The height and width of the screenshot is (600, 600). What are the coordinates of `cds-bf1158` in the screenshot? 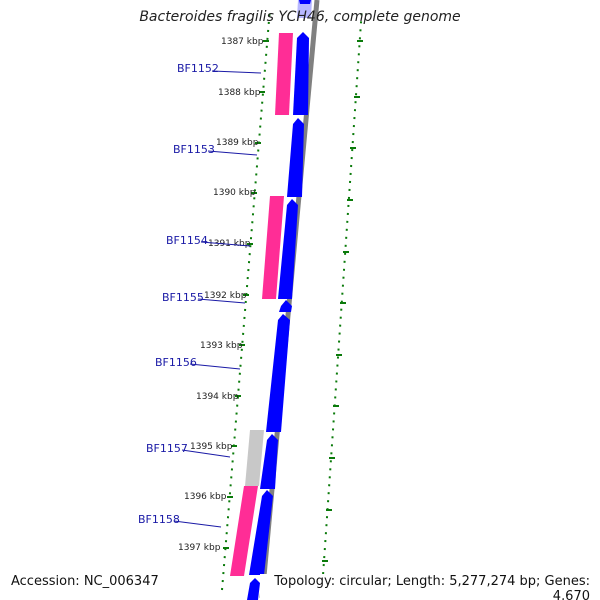 It's located at (261, 532).